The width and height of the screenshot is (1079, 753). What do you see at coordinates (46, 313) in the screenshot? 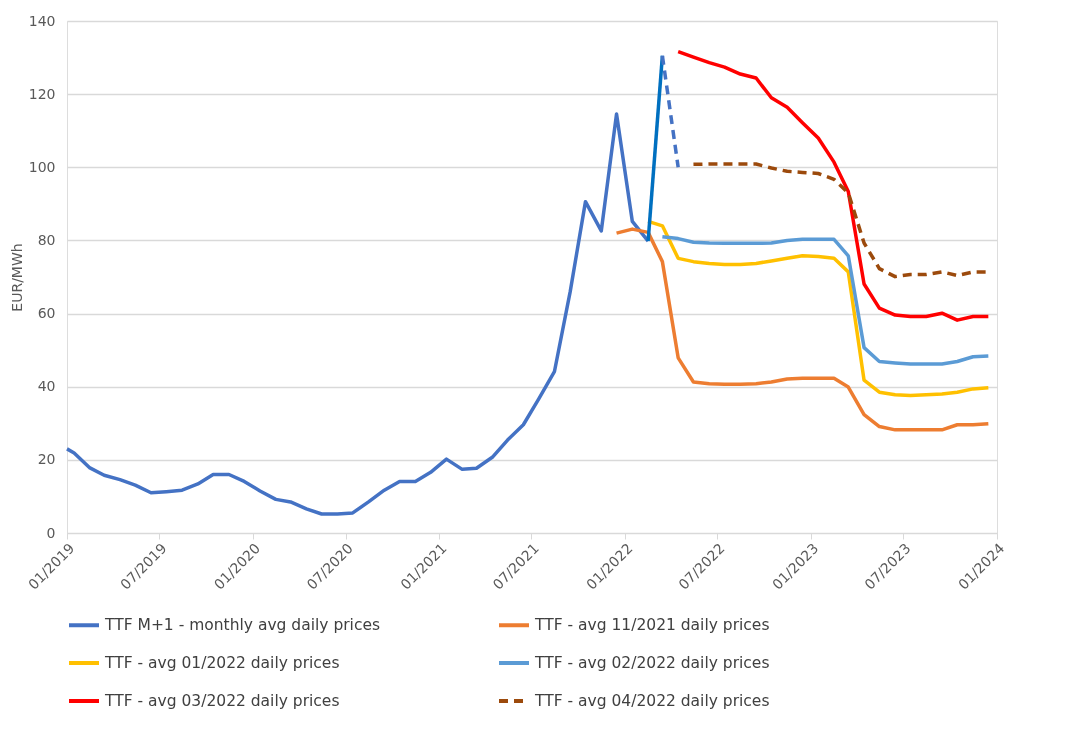
I see `y-tick-label: 60` at bounding box center [46, 313].